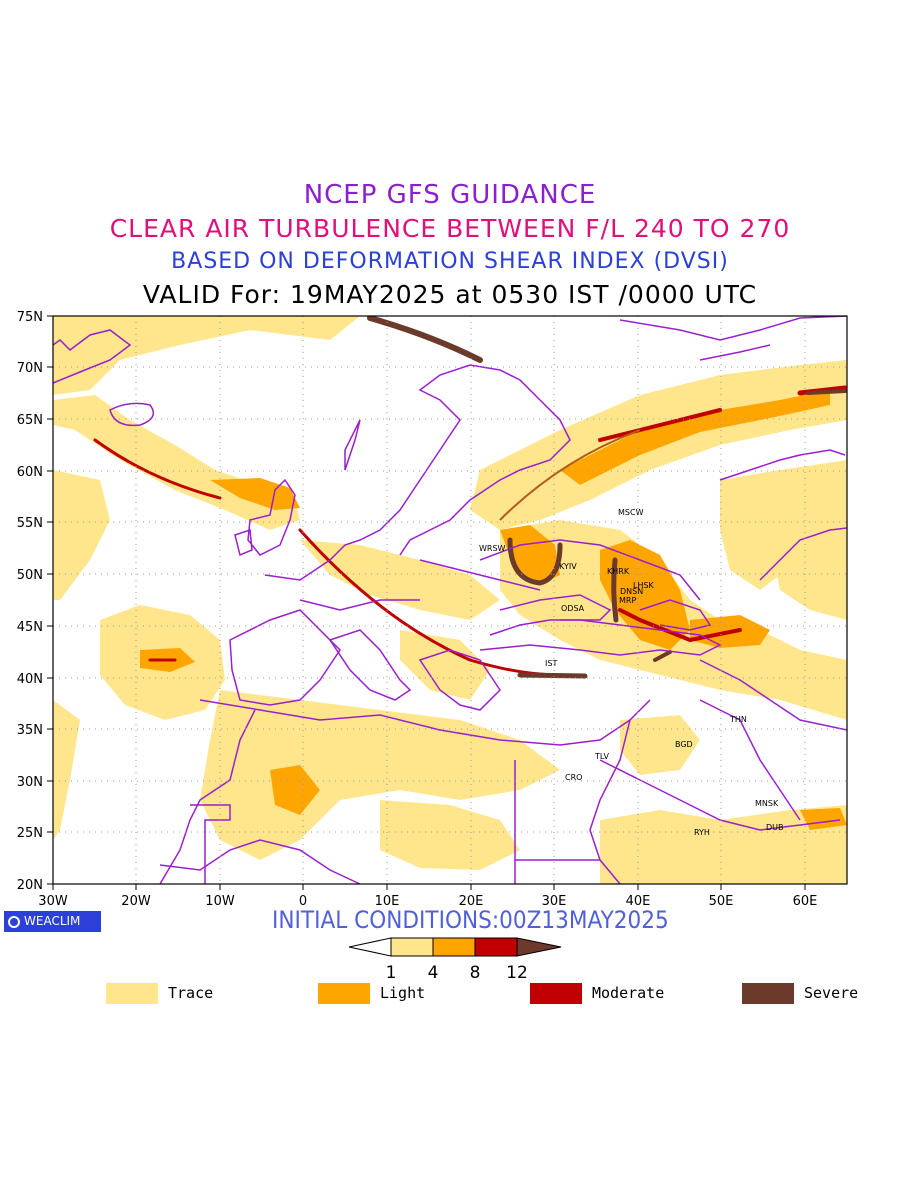 The height and width of the screenshot is (1200, 900). Describe the element at coordinates (30, 523) in the screenshot. I see `lat-label: 55N` at that location.